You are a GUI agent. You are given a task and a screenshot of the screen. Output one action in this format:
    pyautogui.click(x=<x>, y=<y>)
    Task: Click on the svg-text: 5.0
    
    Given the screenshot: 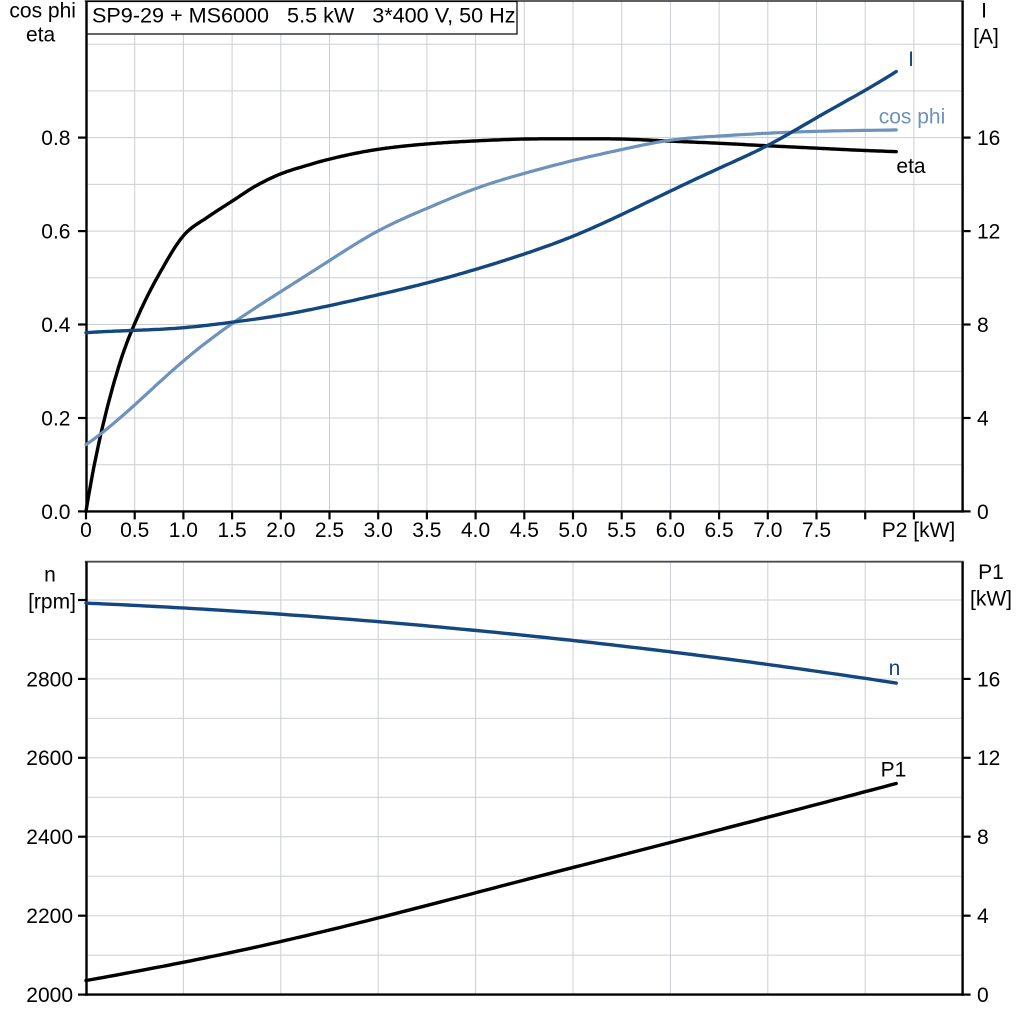 What is the action you would take?
    pyautogui.click(x=572, y=530)
    